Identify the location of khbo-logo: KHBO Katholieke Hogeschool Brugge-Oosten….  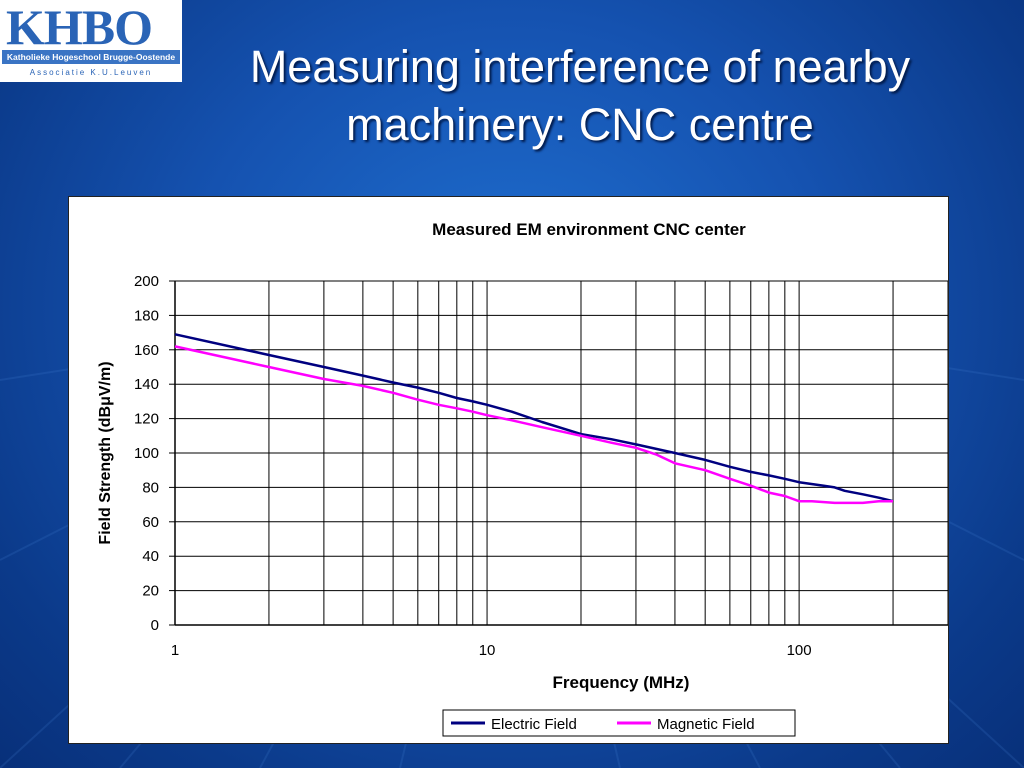
(91, 41).